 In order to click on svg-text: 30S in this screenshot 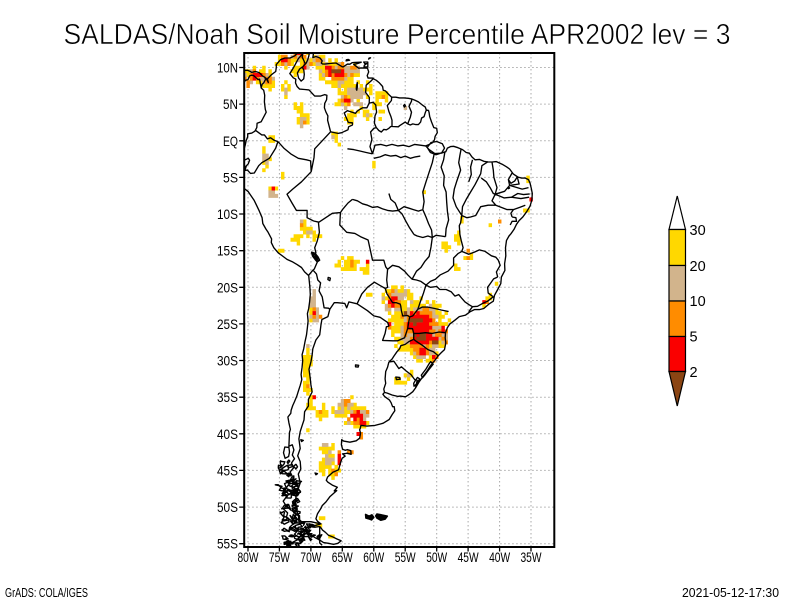, I will do `click(227, 361)`.